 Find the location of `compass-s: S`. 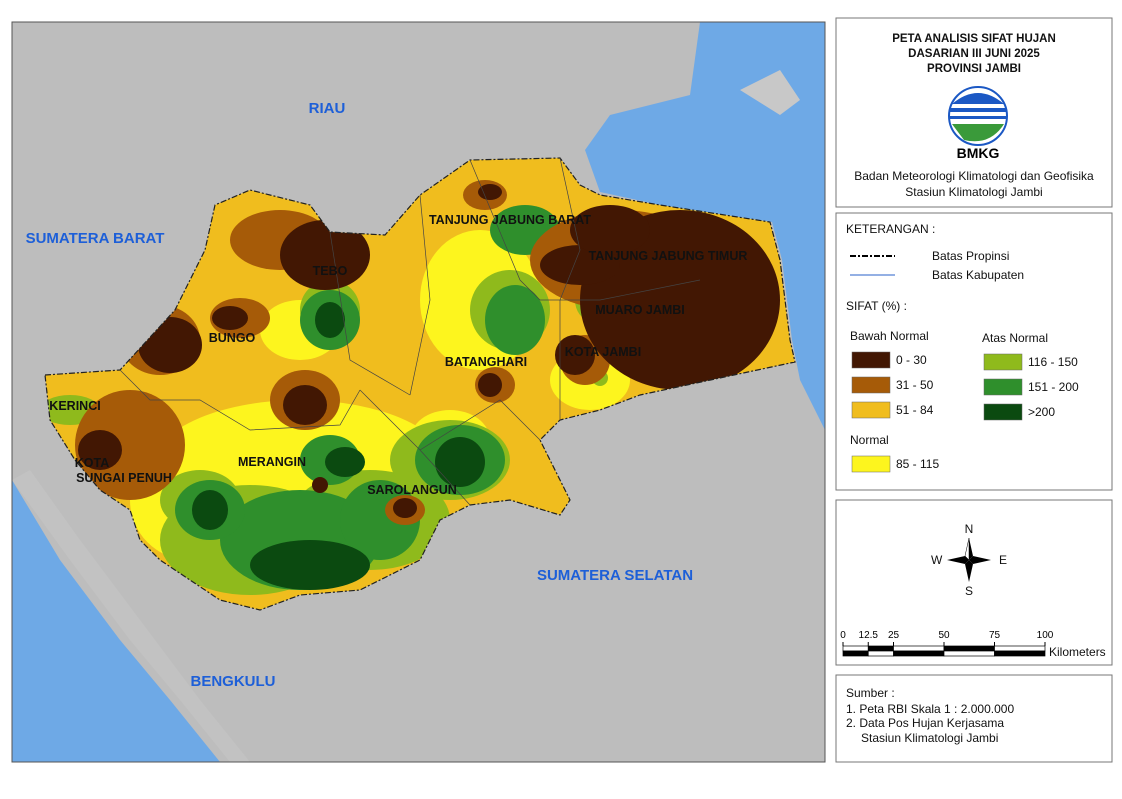

compass-s: S is located at coordinates (969, 591).